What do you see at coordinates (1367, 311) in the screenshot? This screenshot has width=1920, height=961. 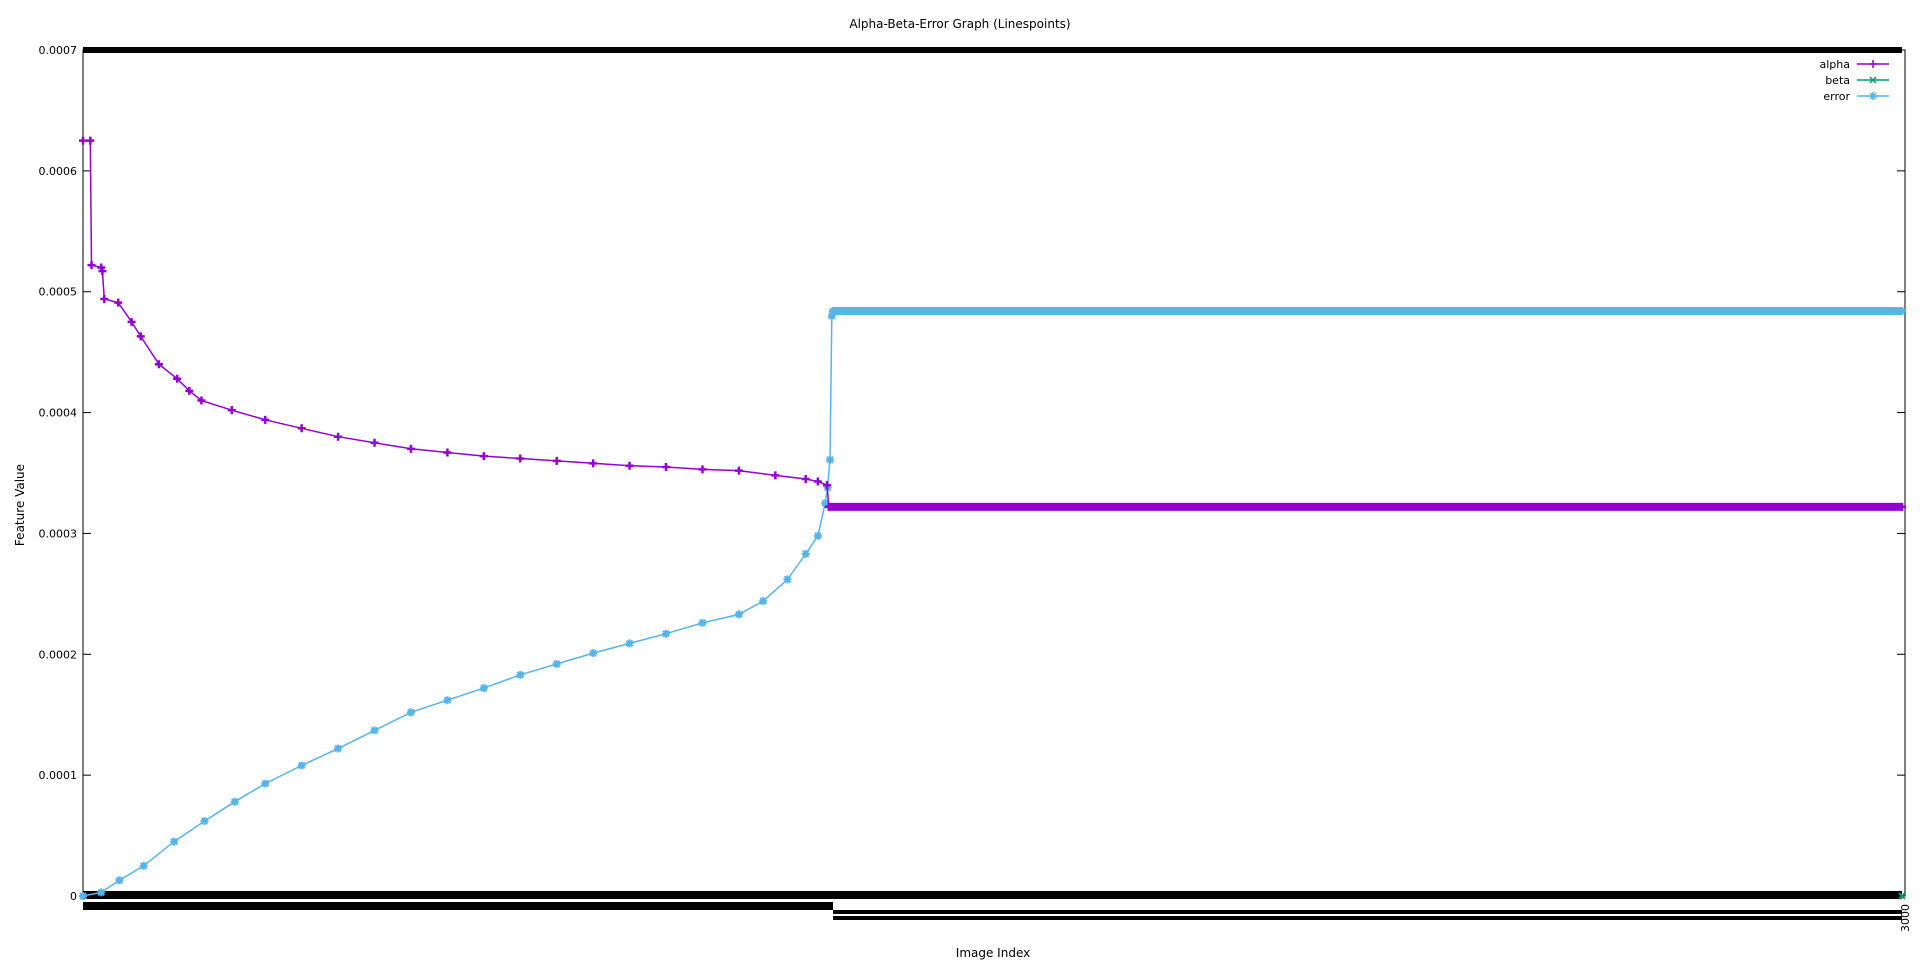 I see `error-marker-band` at bounding box center [1367, 311].